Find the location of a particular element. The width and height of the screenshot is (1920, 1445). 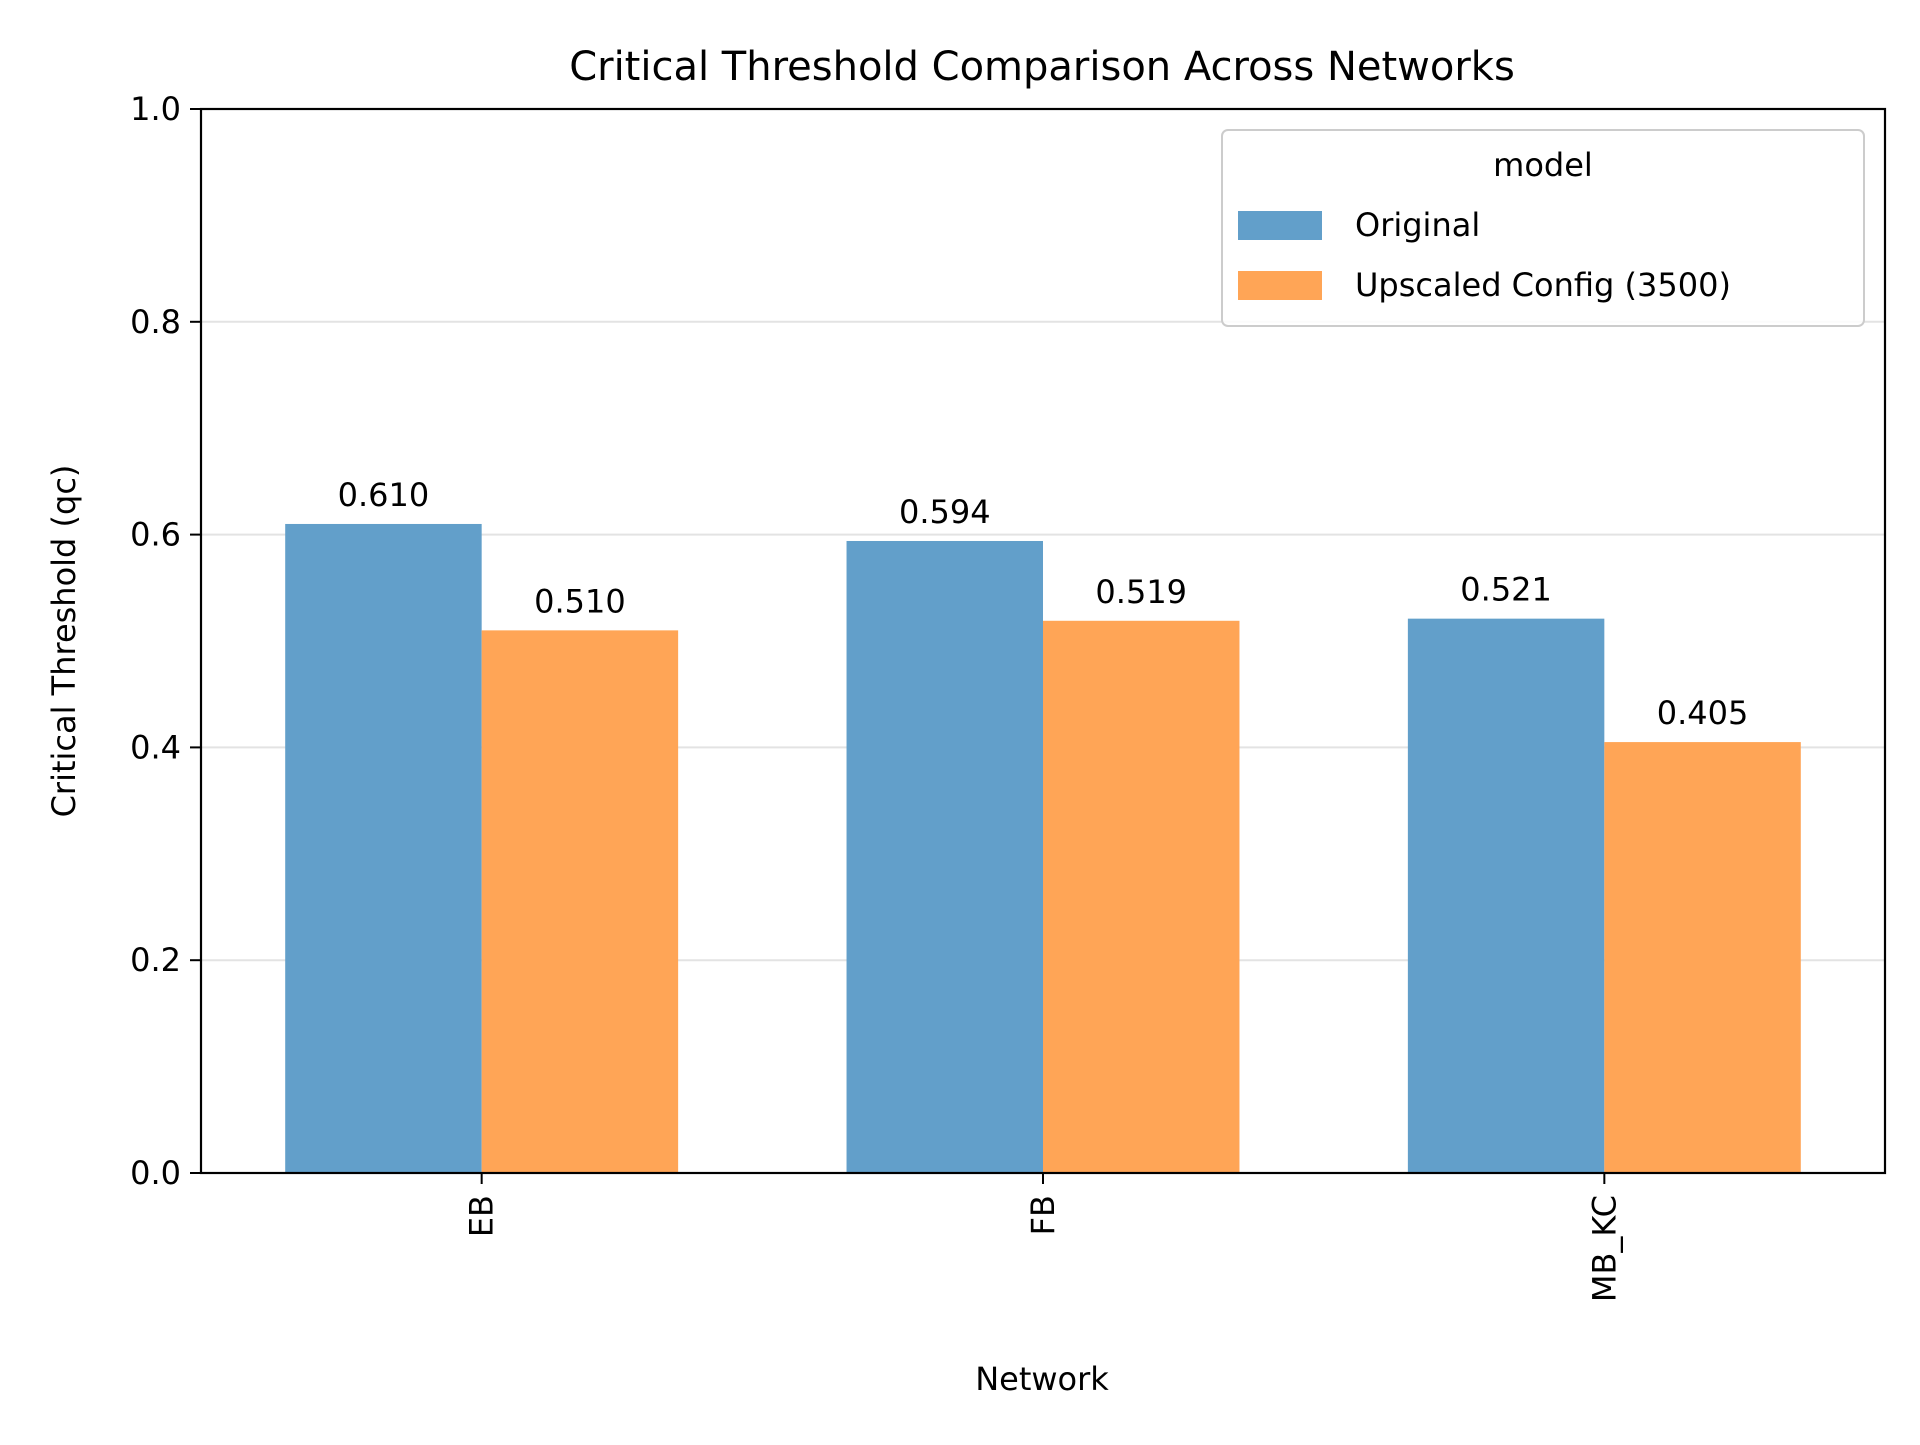

x-tick-label: EB is located at coordinates (482, 1216).